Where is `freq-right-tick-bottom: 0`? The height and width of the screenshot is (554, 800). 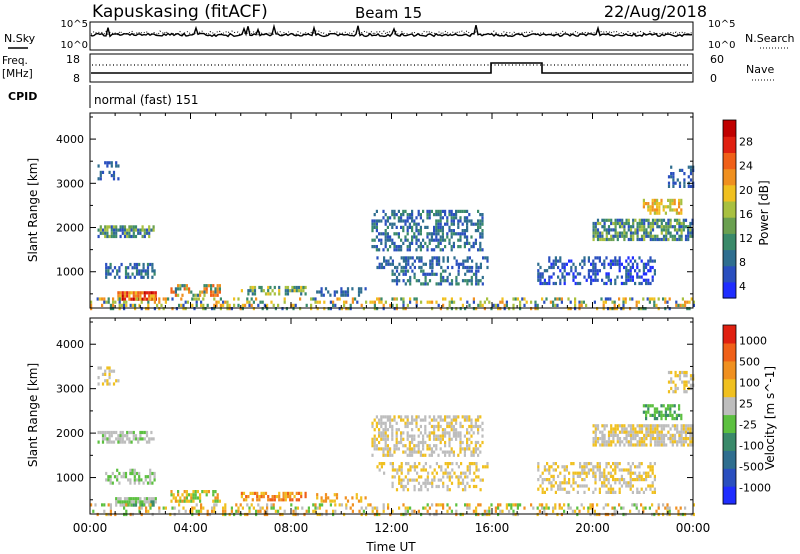 freq-right-tick-bottom: 0 is located at coordinates (713, 78).